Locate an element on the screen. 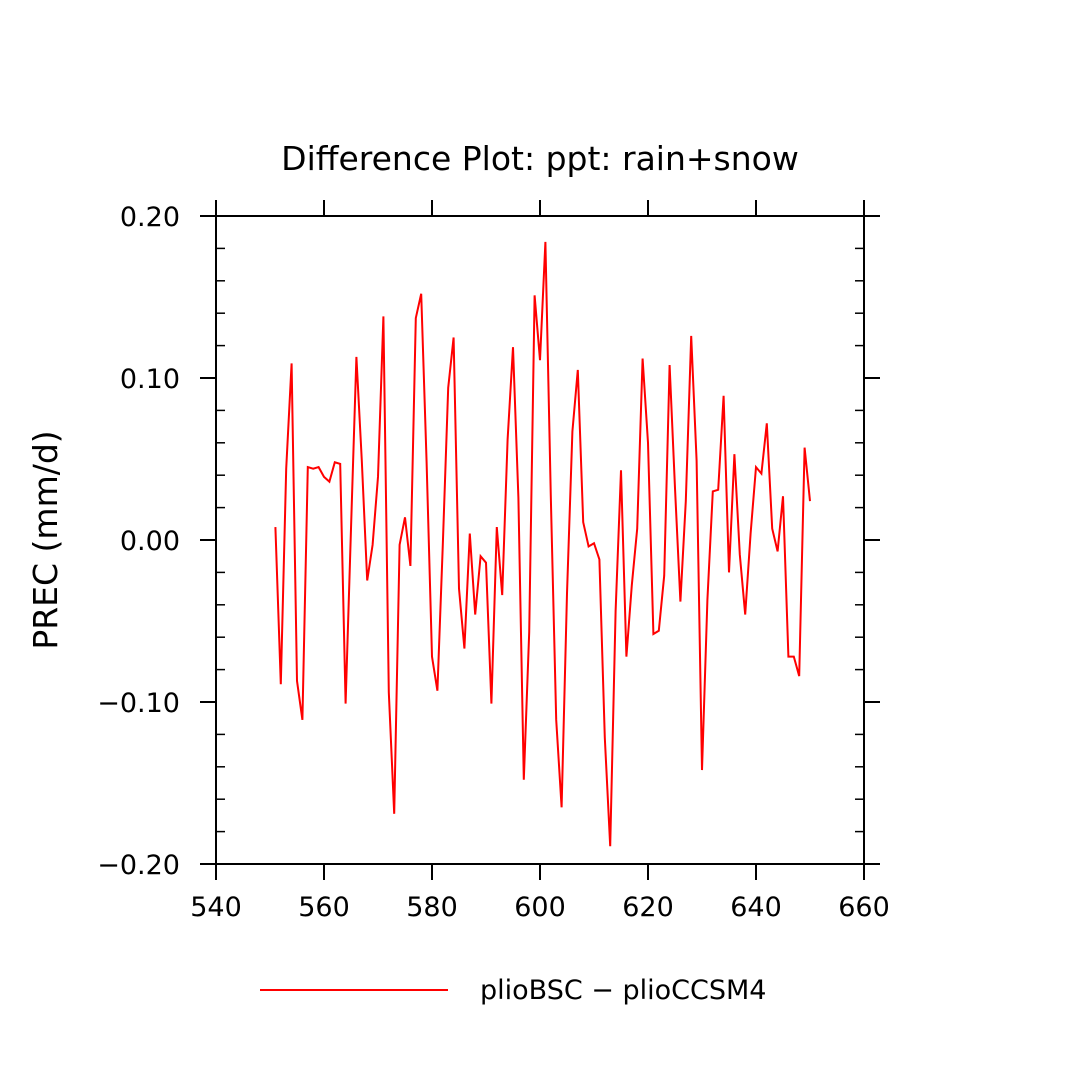 The image size is (1080, 1080). y-axis-title: PREC (mm/d) is located at coordinates (45, 539).